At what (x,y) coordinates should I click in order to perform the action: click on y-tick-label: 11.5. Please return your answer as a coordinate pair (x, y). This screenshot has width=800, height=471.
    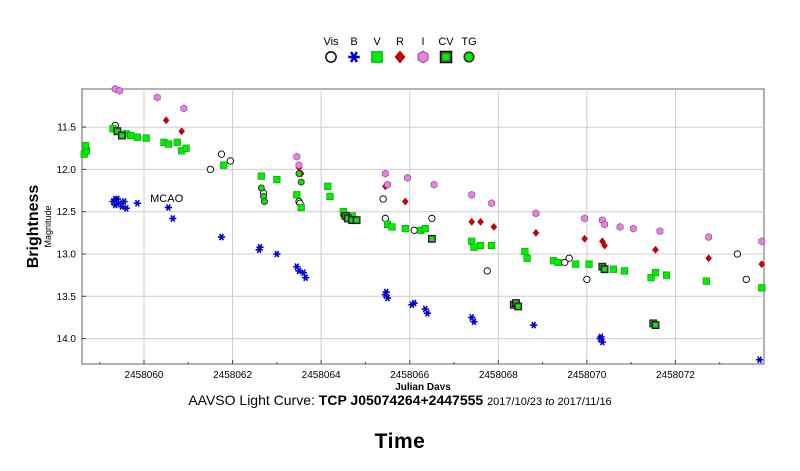
    Looking at the image, I should click on (66, 128).